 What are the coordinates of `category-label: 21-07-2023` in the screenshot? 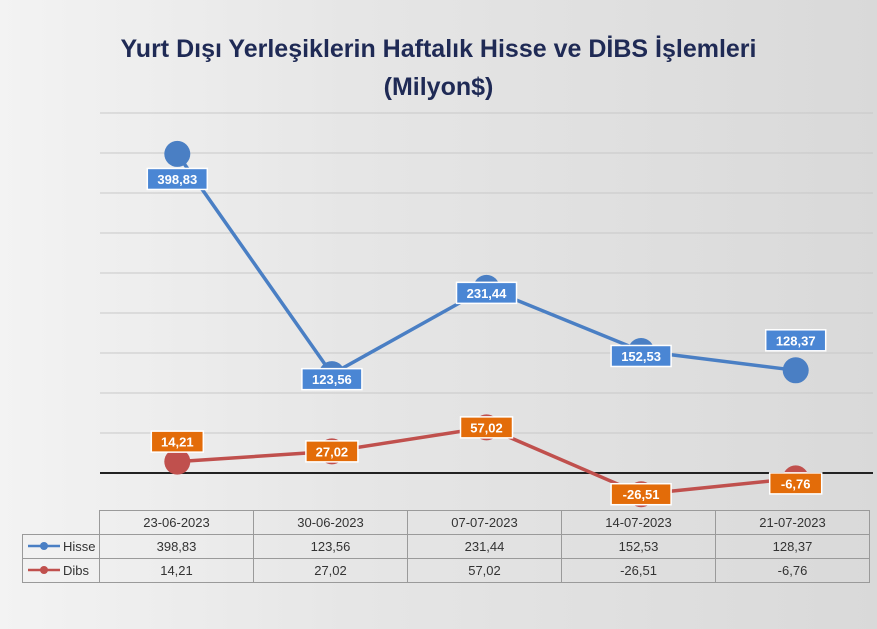 It's located at (792, 522).